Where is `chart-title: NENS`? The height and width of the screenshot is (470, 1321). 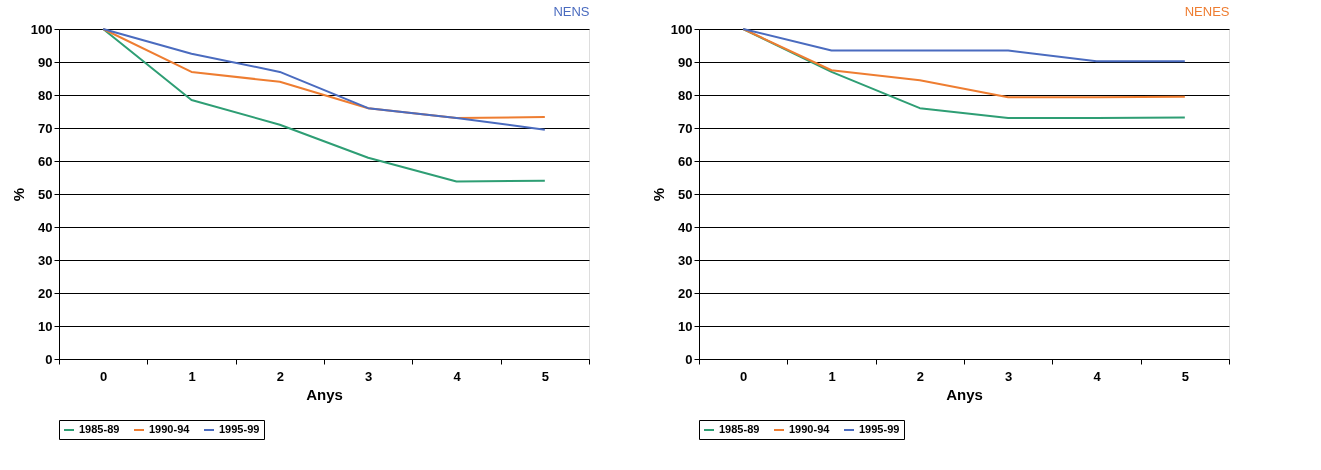 chart-title: NENS is located at coordinates (571, 11).